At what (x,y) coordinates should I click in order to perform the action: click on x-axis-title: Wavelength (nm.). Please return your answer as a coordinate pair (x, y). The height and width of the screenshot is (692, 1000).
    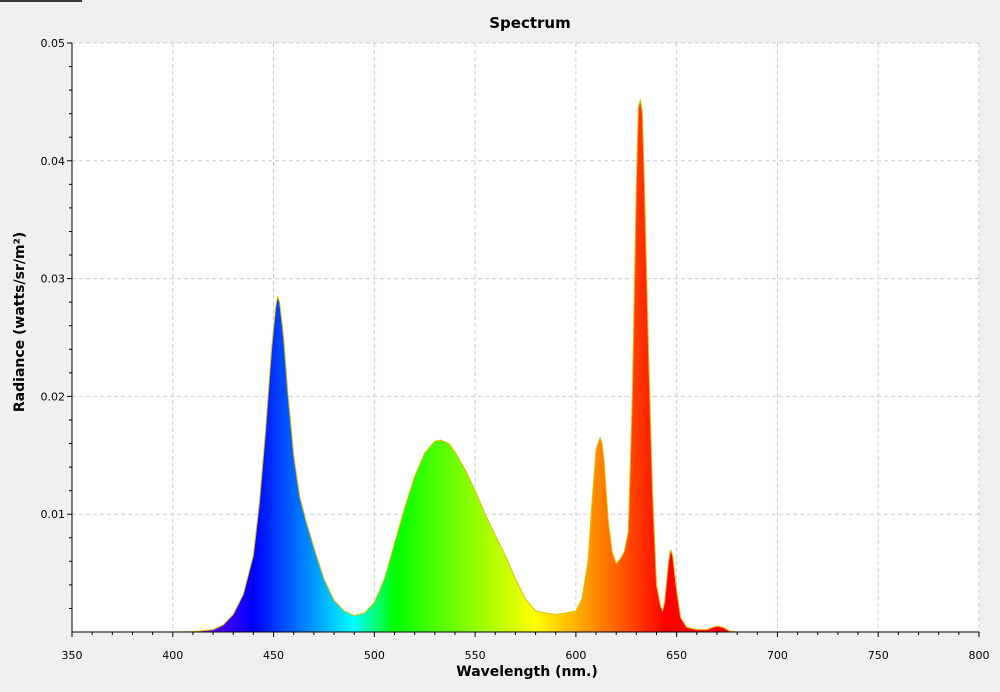
    Looking at the image, I should click on (527, 672).